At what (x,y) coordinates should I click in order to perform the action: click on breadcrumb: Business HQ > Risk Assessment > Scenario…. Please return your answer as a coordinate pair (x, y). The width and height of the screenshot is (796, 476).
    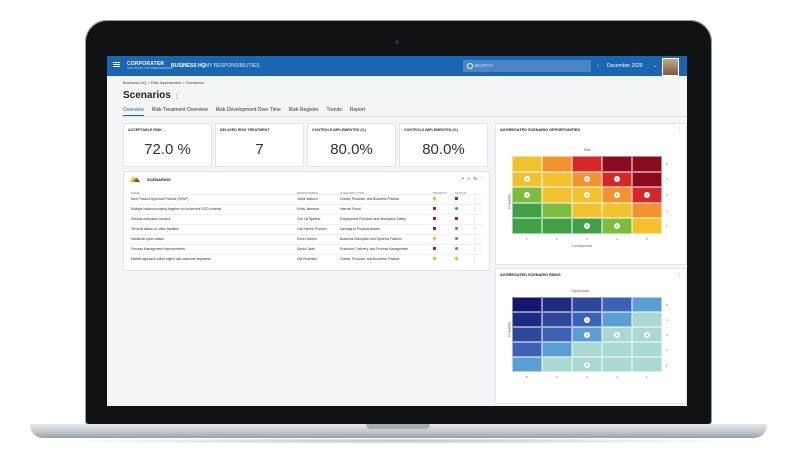
    Looking at the image, I should click on (163, 82).